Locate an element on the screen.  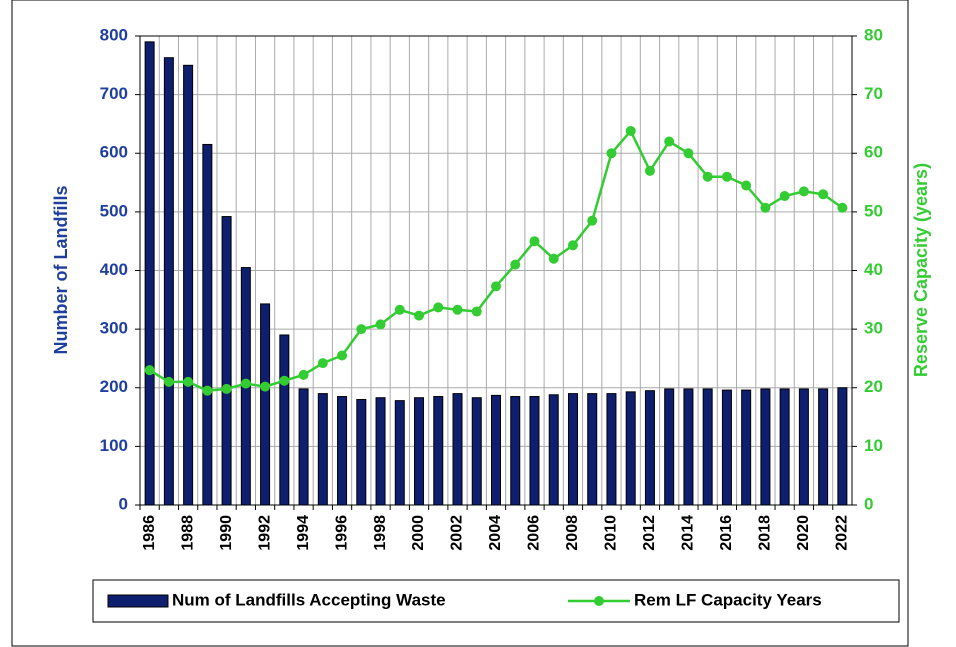
legend-label: Rem LF Capacity Years is located at coordinates (728, 599).